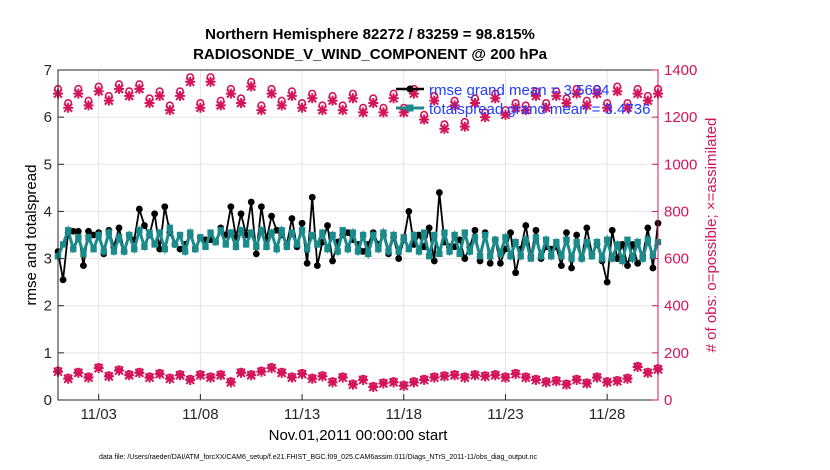  I want to click on y-right-tick-label: 1000, so click(680, 164).